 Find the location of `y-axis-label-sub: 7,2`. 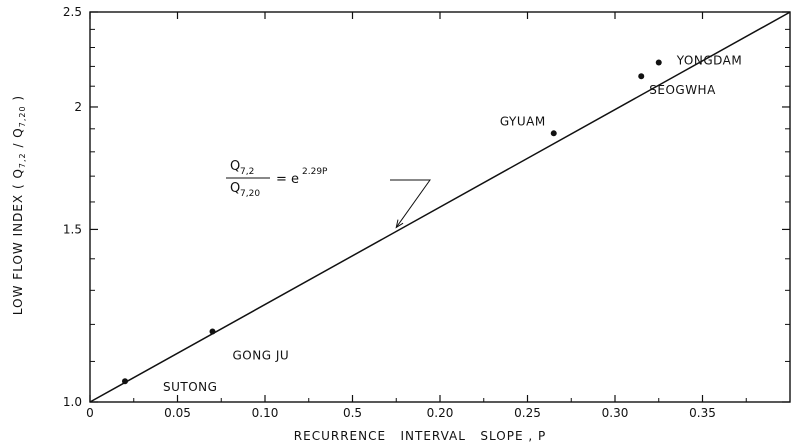

y-axis-label-sub: 7,2 is located at coordinates (22, 160).